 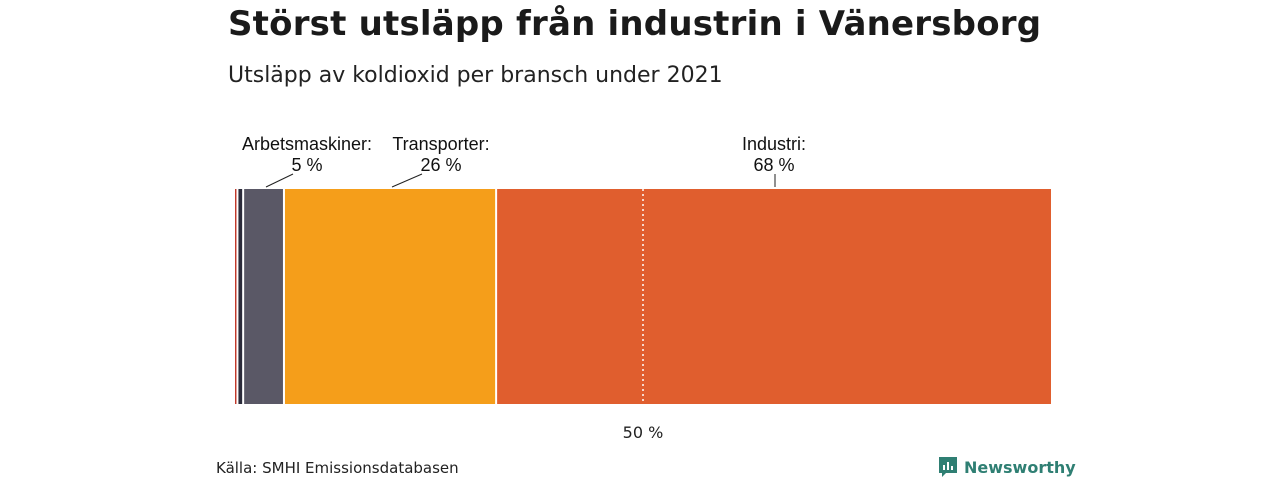 I want to click on data-label-transporter: 26 %, so click(x=440, y=165).